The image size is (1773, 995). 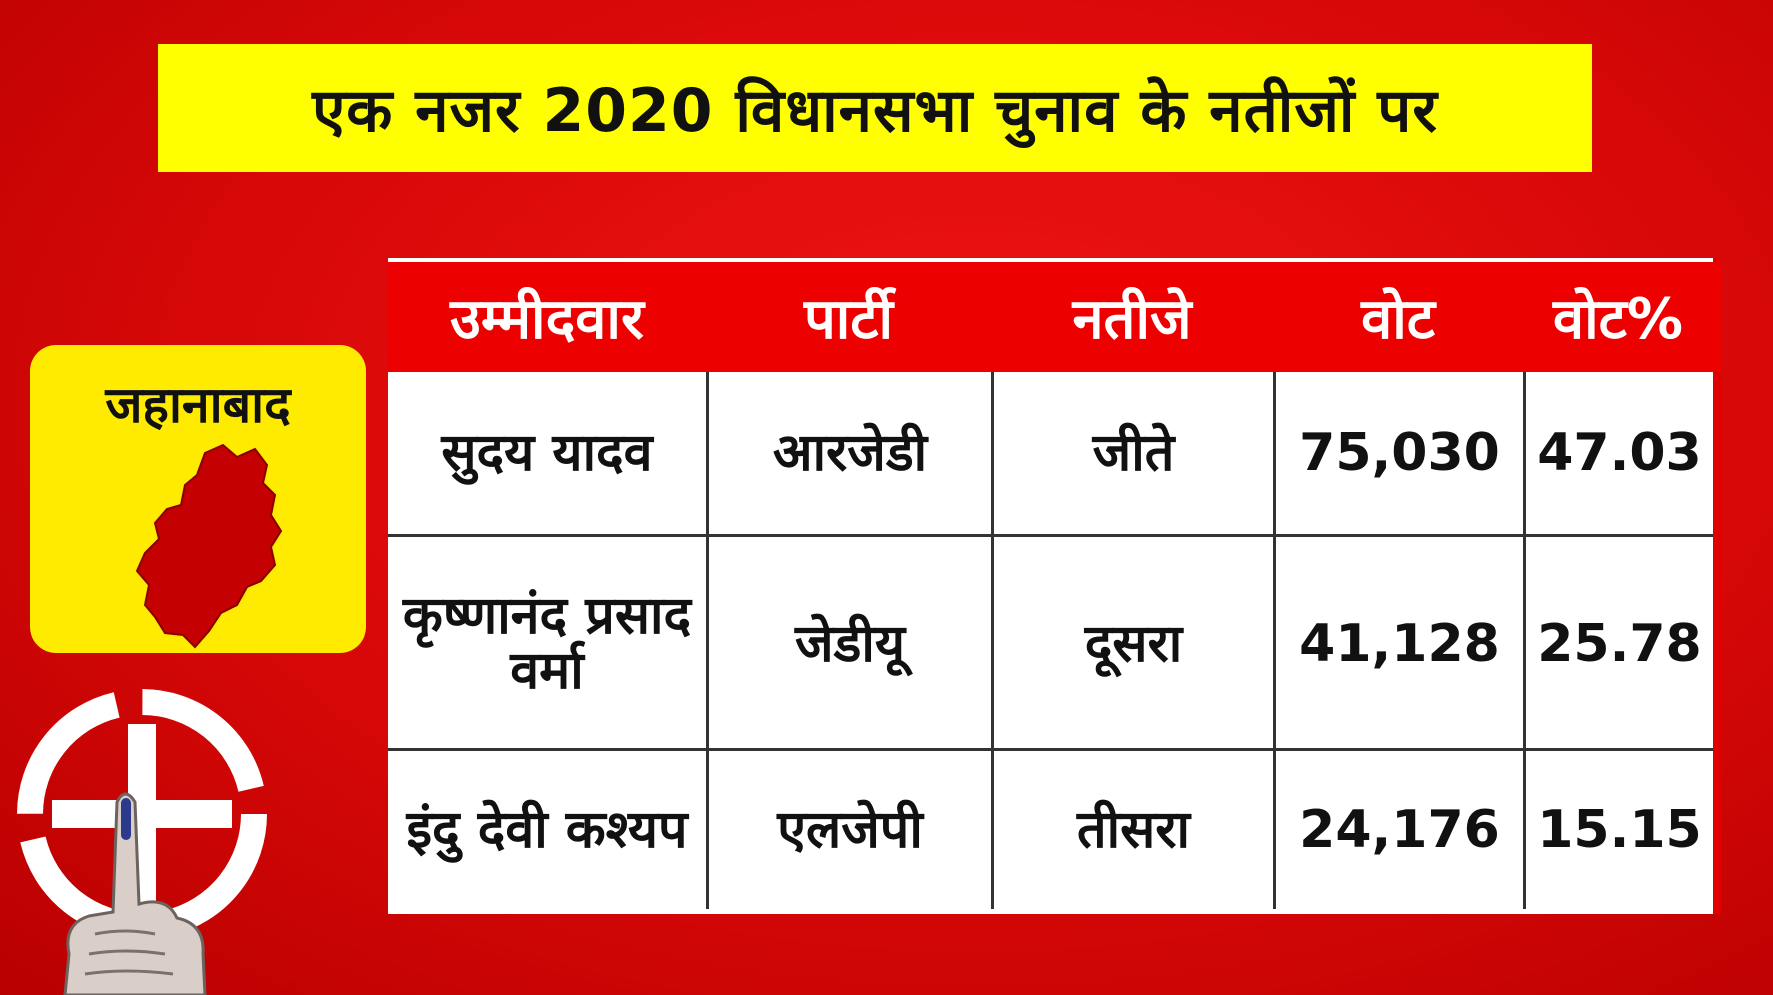 I want to click on cell-vote-pct: 15.15, so click(x=1618, y=830).